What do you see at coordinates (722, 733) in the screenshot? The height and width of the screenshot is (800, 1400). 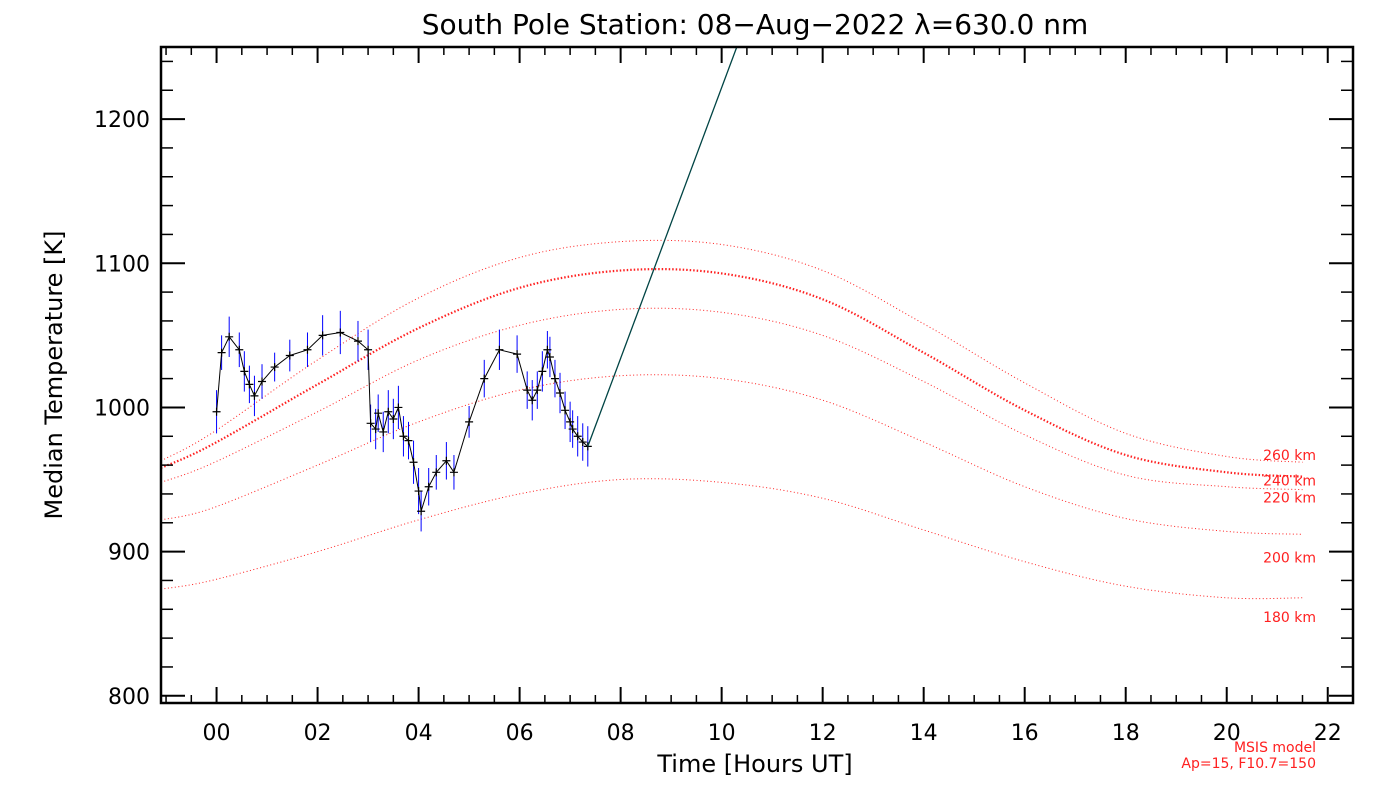 I see `x-tick-label: 10` at bounding box center [722, 733].